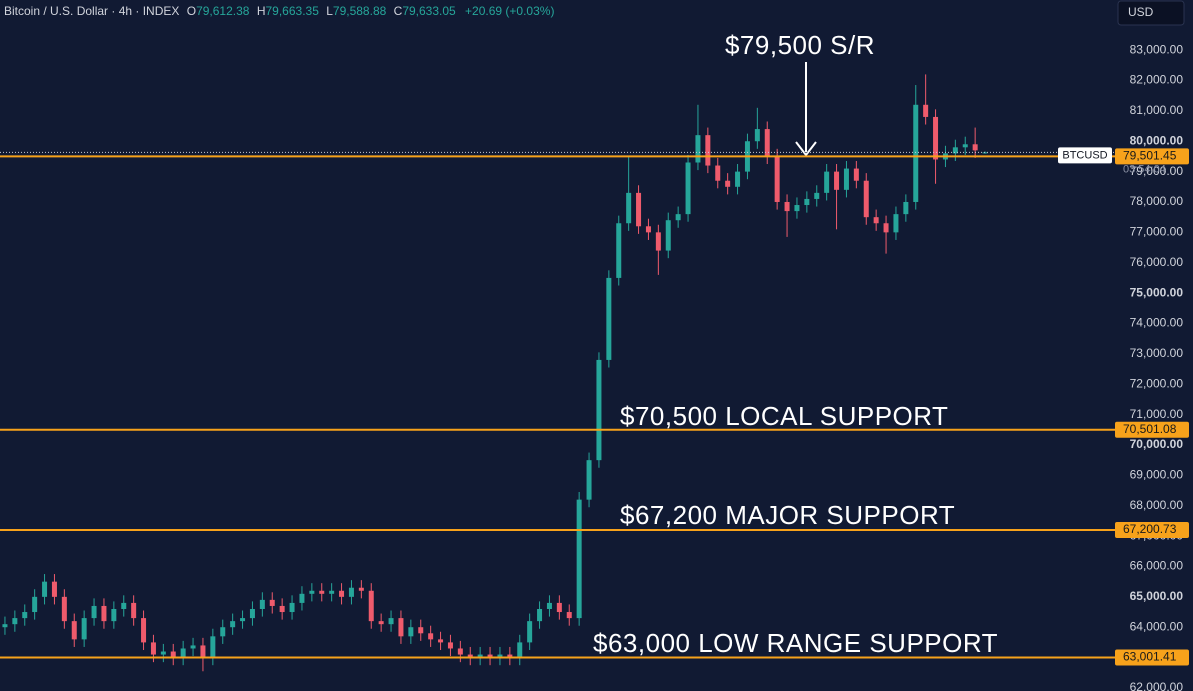 This screenshot has height=691, width=1193. Describe the element at coordinates (784, 416) in the screenshot. I see `annotation: $70,500 LOCAL SUPPORT` at that location.